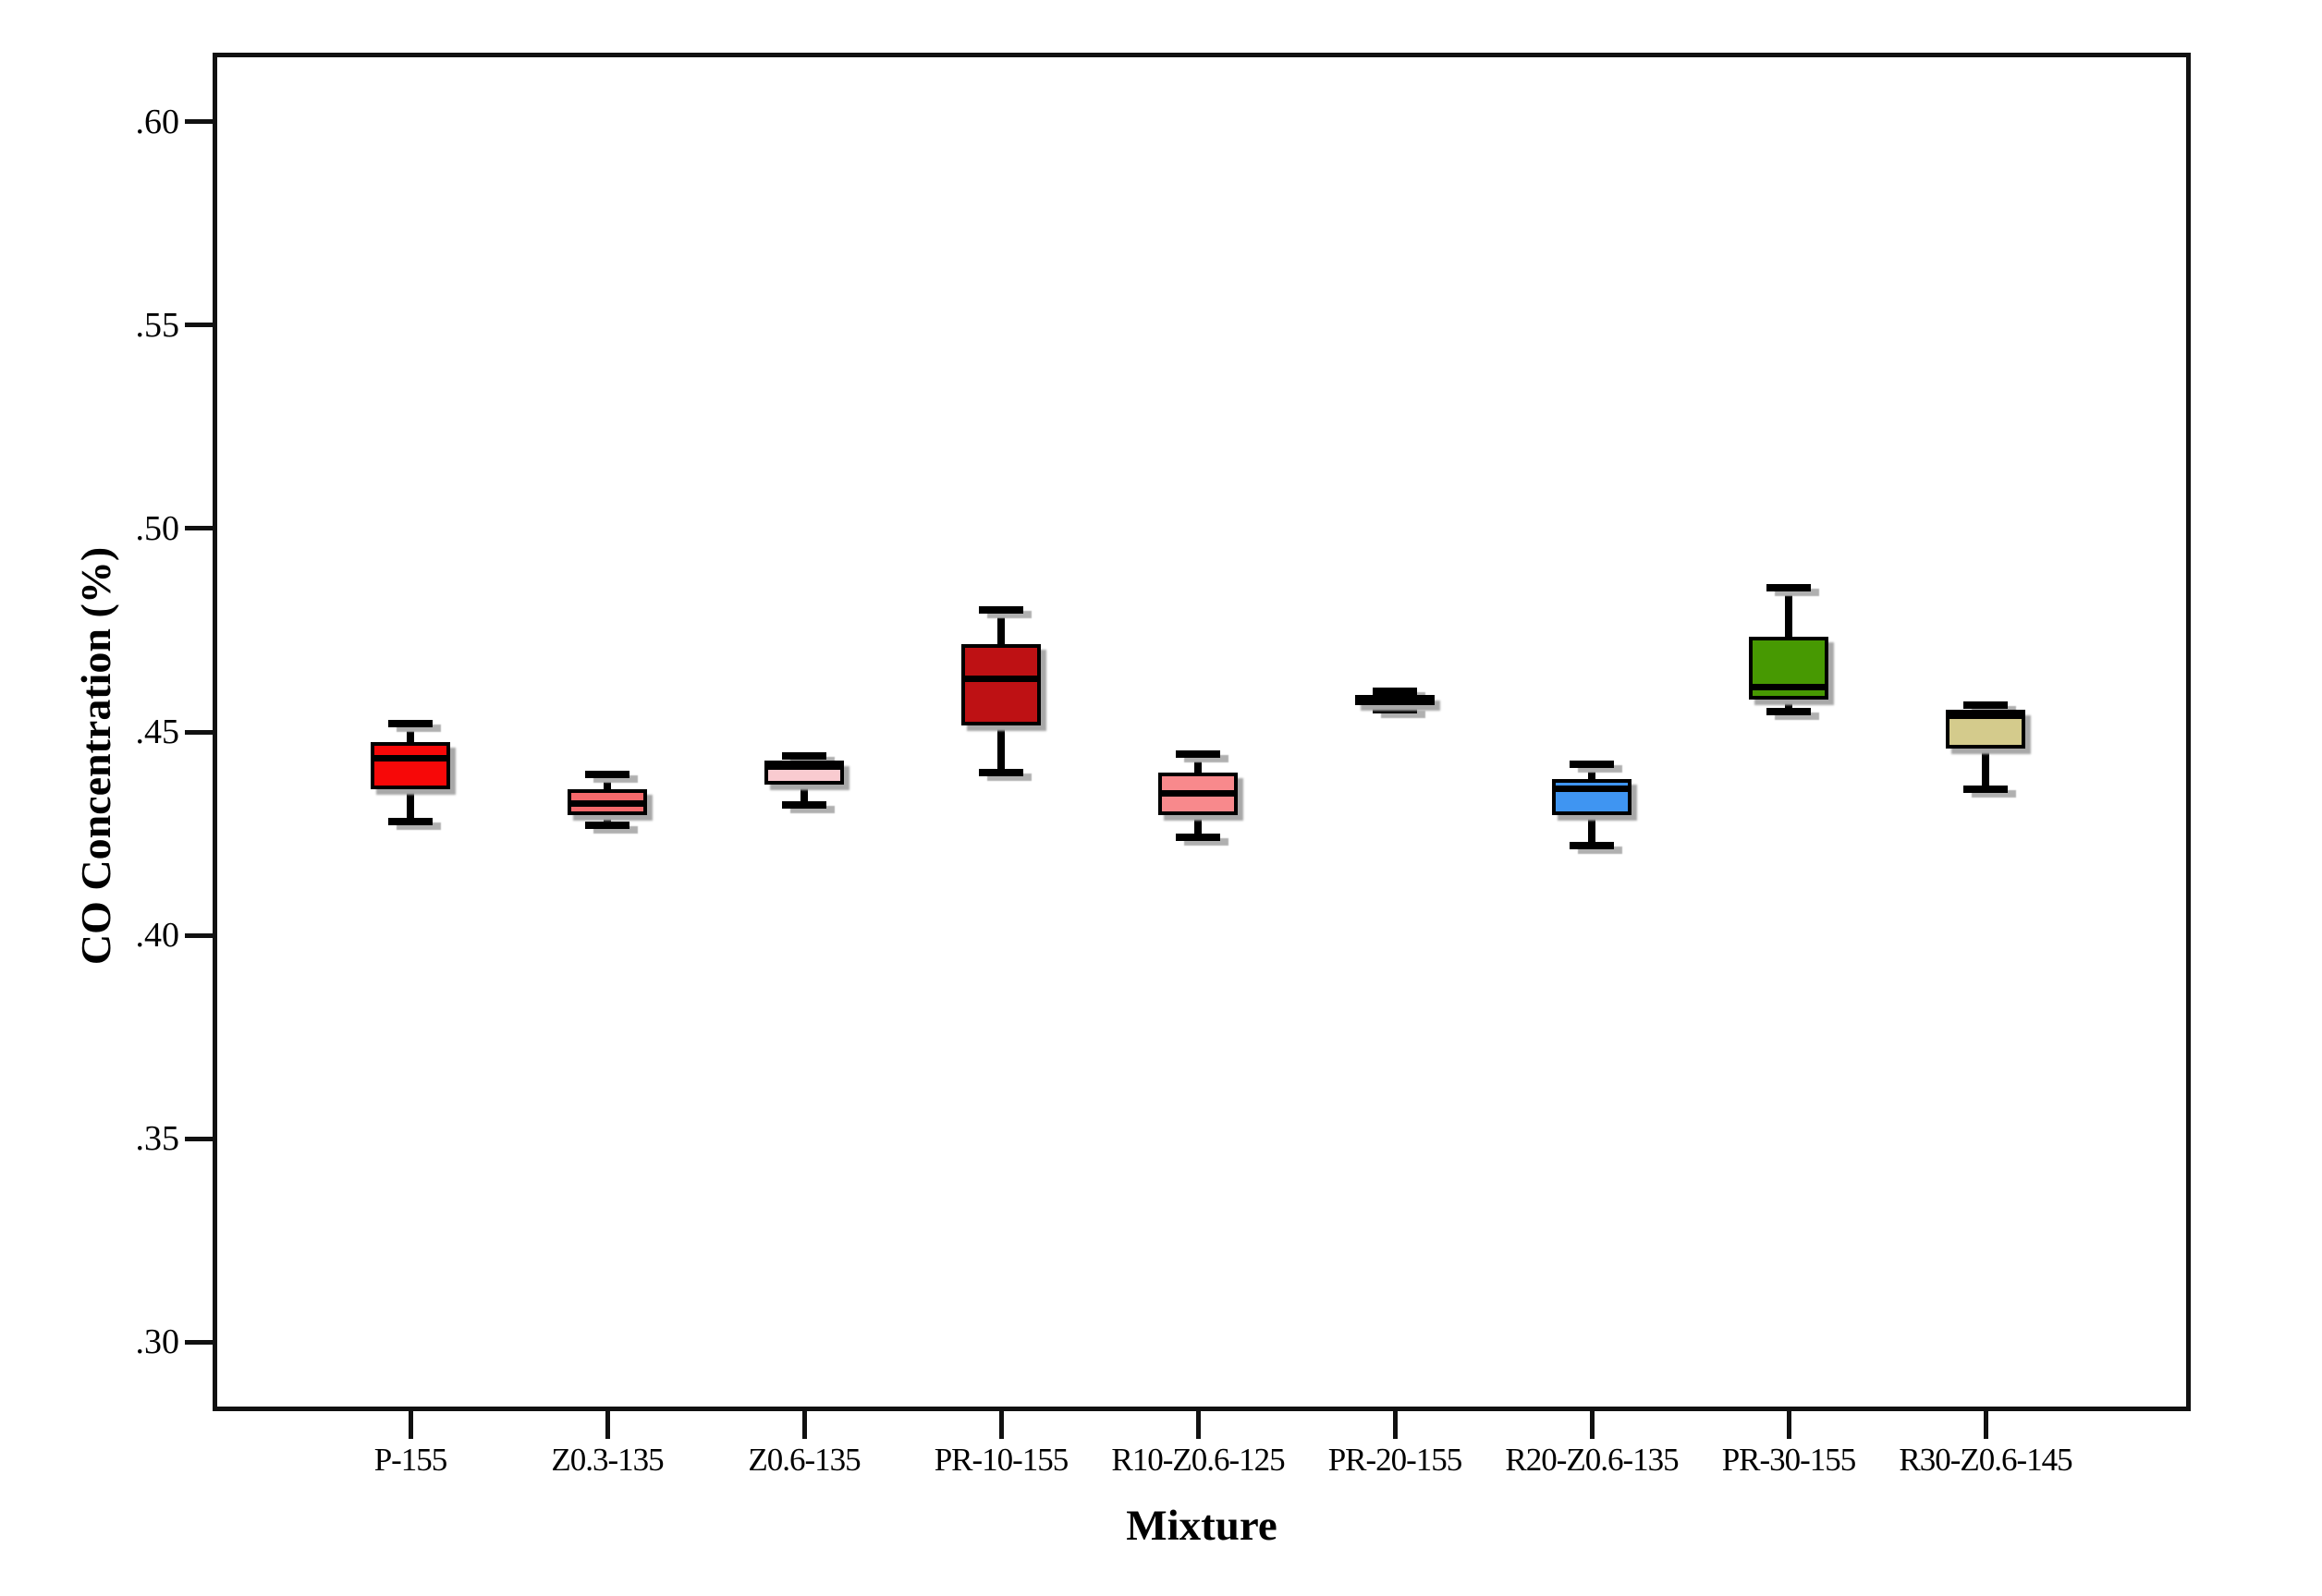  What do you see at coordinates (1789, 1460) in the screenshot?
I see `x-category-label: PR-30-155` at bounding box center [1789, 1460].